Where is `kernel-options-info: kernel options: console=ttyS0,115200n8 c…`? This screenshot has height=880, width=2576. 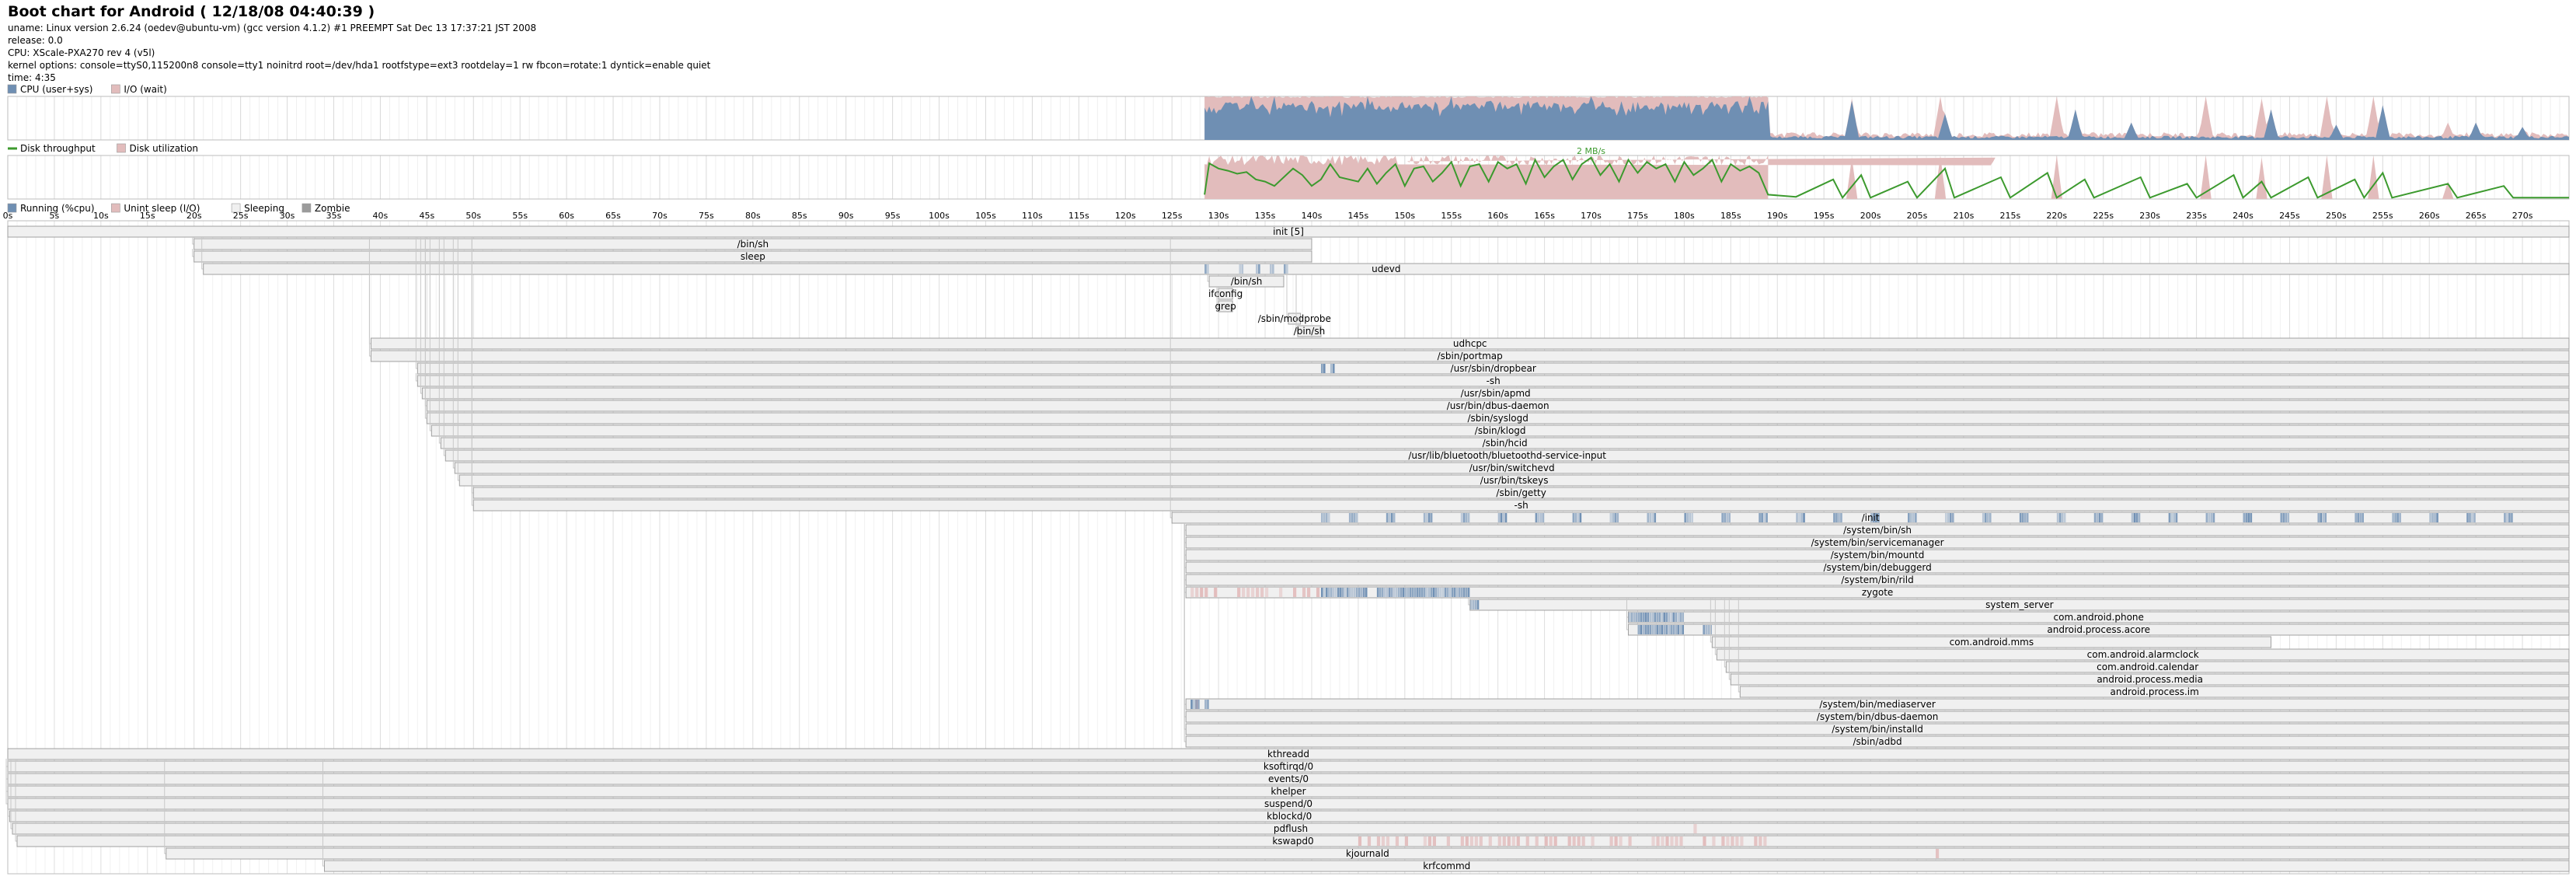
kernel-options-info: kernel options: console=ttyS0,115200n8 c… is located at coordinates (359, 65).